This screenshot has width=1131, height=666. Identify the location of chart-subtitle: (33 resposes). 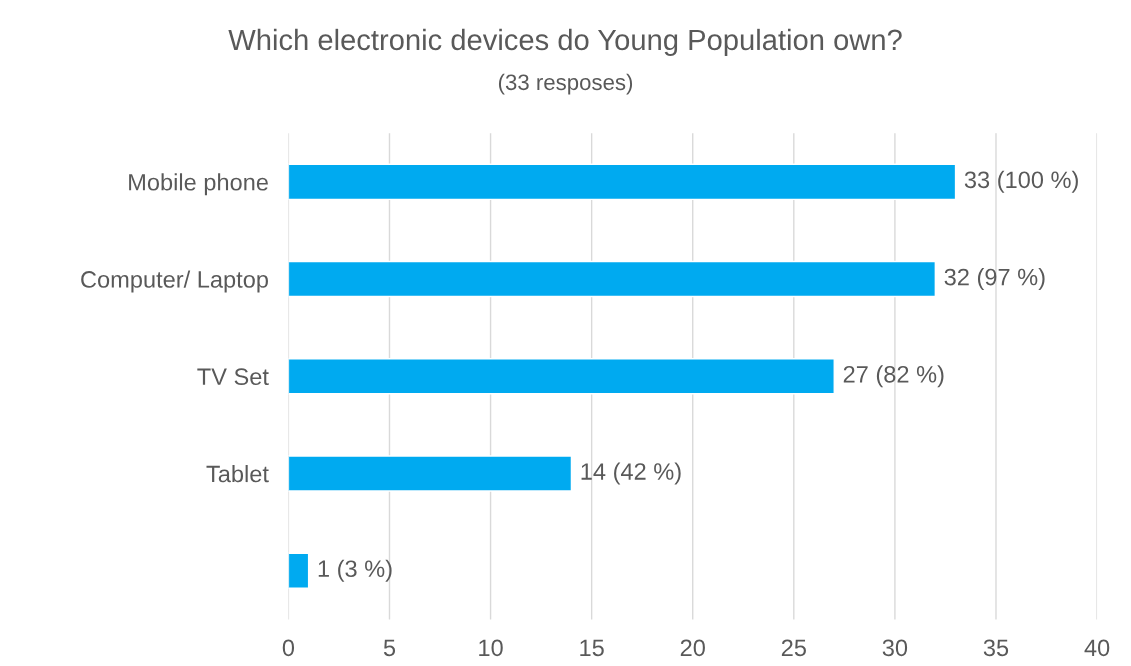
(565, 84).